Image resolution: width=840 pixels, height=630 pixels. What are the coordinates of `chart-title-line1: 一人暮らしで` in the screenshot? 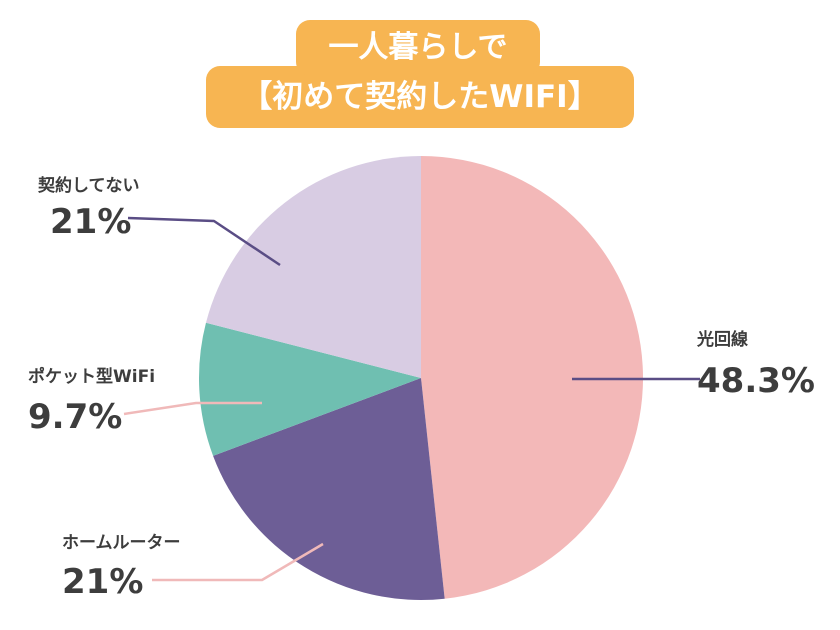 It's located at (418, 48).